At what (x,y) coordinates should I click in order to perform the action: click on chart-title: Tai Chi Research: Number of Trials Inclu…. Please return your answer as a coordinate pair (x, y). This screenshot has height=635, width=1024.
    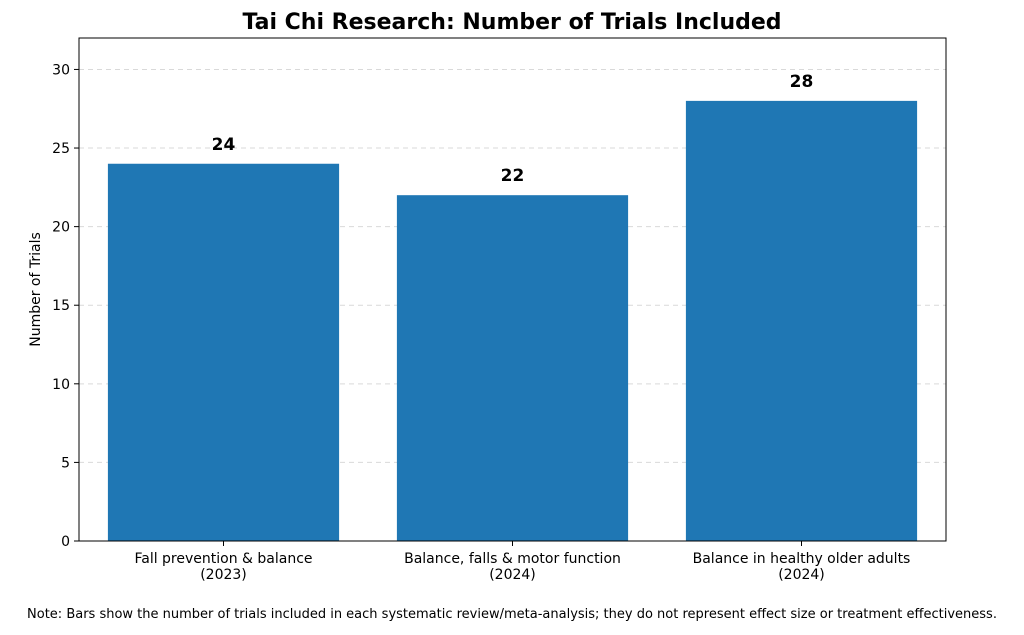
    Looking at the image, I should click on (511, 22).